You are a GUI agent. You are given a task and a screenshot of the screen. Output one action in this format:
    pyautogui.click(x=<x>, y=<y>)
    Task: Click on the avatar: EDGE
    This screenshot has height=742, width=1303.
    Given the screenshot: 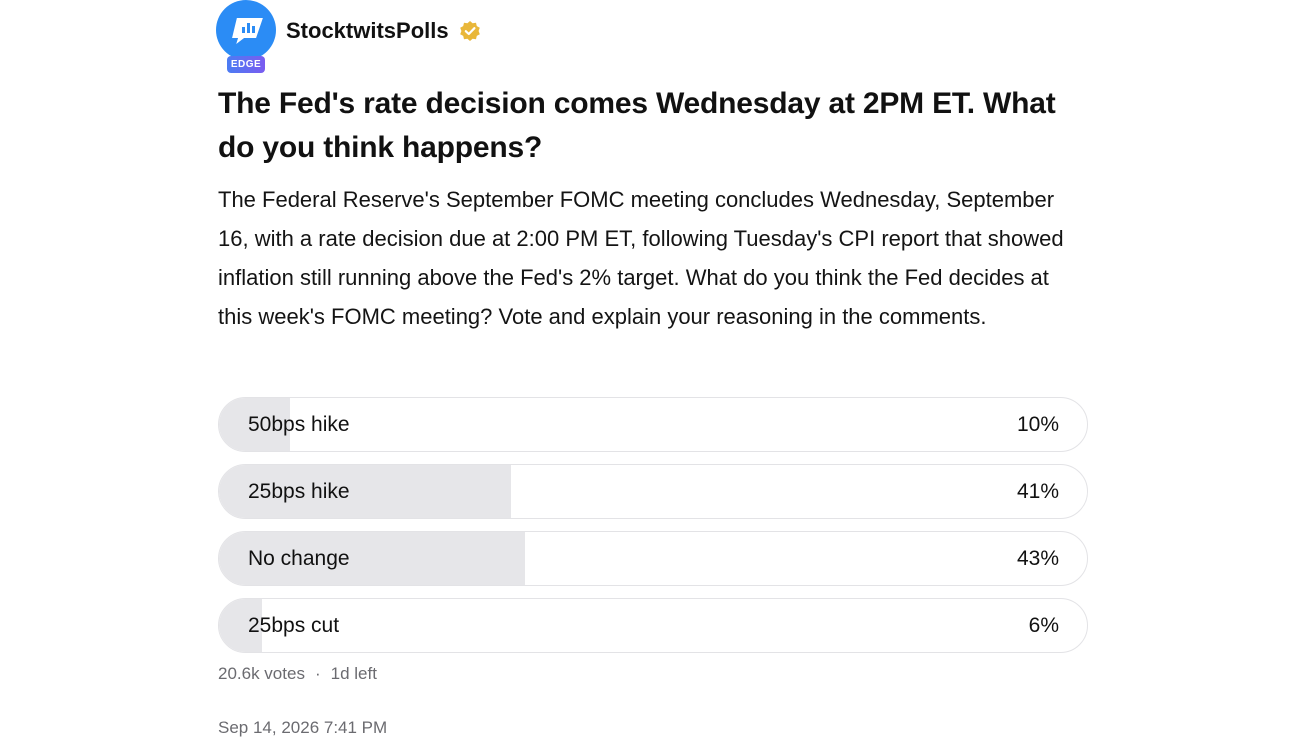 What is the action you would take?
    pyautogui.click(x=246, y=36)
    